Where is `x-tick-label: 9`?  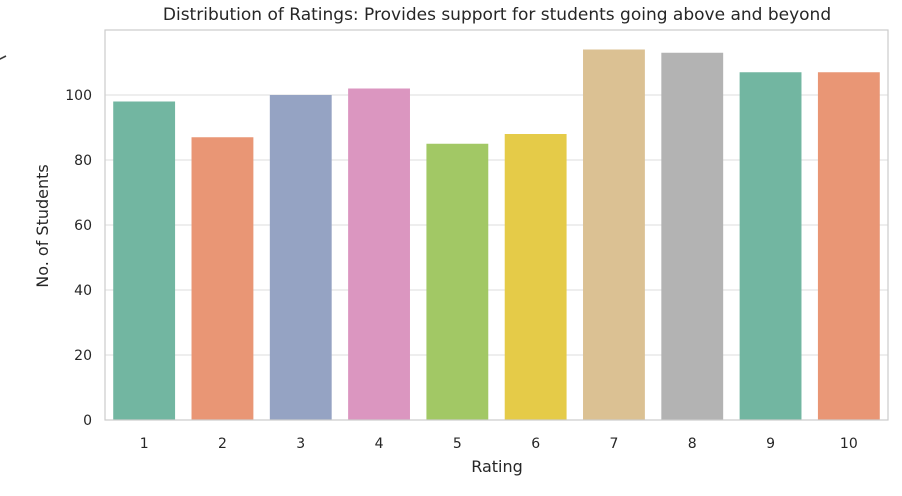
x-tick-label: 9 is located at coordinates (770, 444).